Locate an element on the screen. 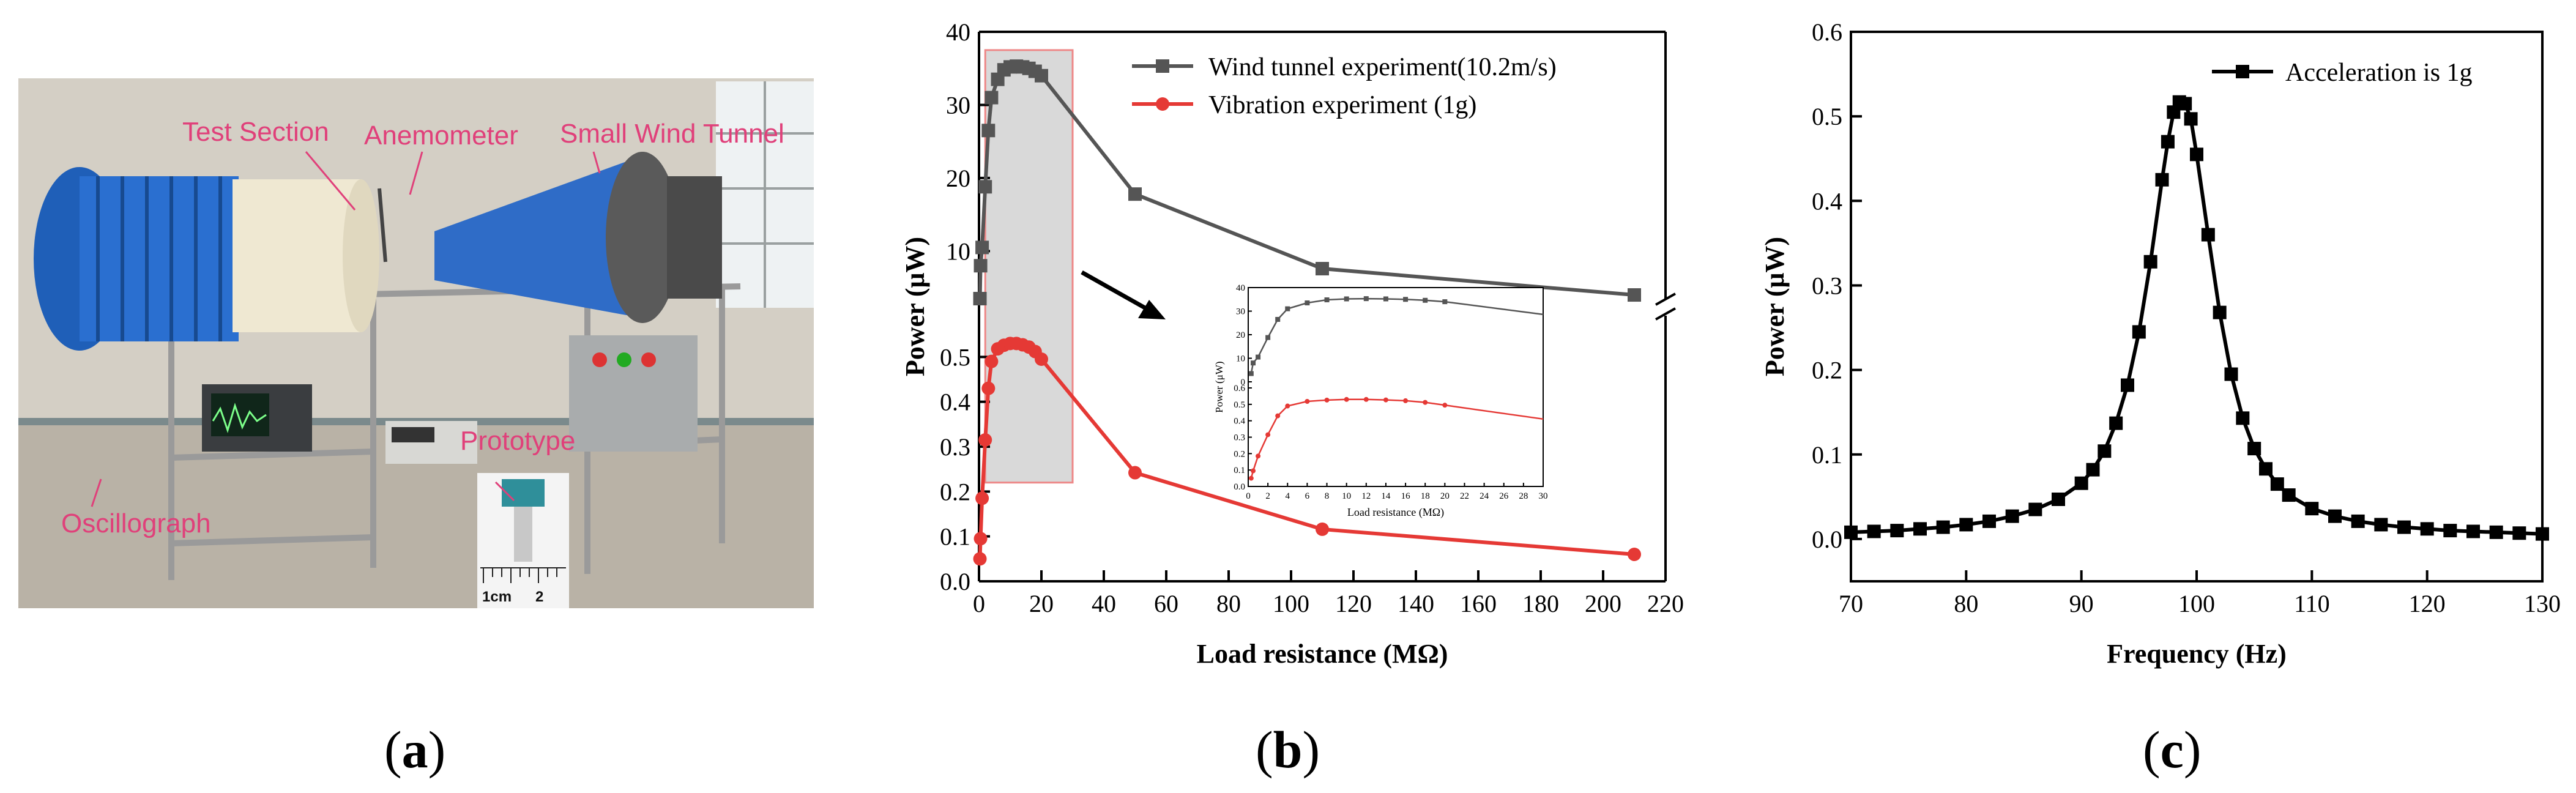 Image resolution: width=2576 pixels, height=793 pixels. x-tick-label: 220 is located at coordinates (1666, 603).